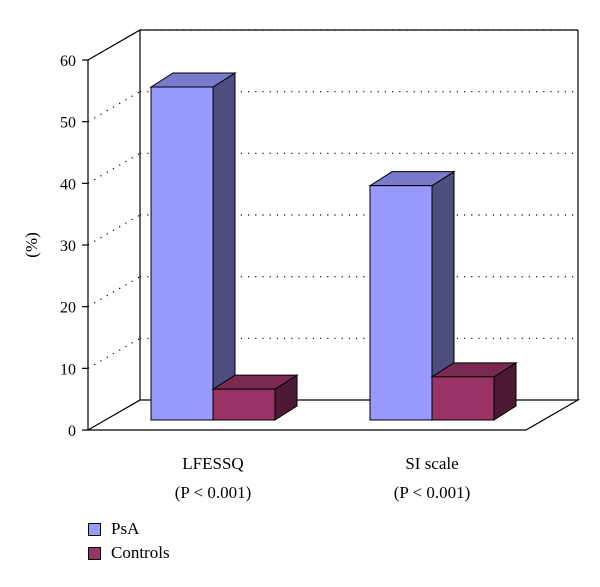 This screenshot has width=600, height=587. Describe the element at coordinates (94, 529) in the screenshot. I see `legend-swatch-psa` at that location.